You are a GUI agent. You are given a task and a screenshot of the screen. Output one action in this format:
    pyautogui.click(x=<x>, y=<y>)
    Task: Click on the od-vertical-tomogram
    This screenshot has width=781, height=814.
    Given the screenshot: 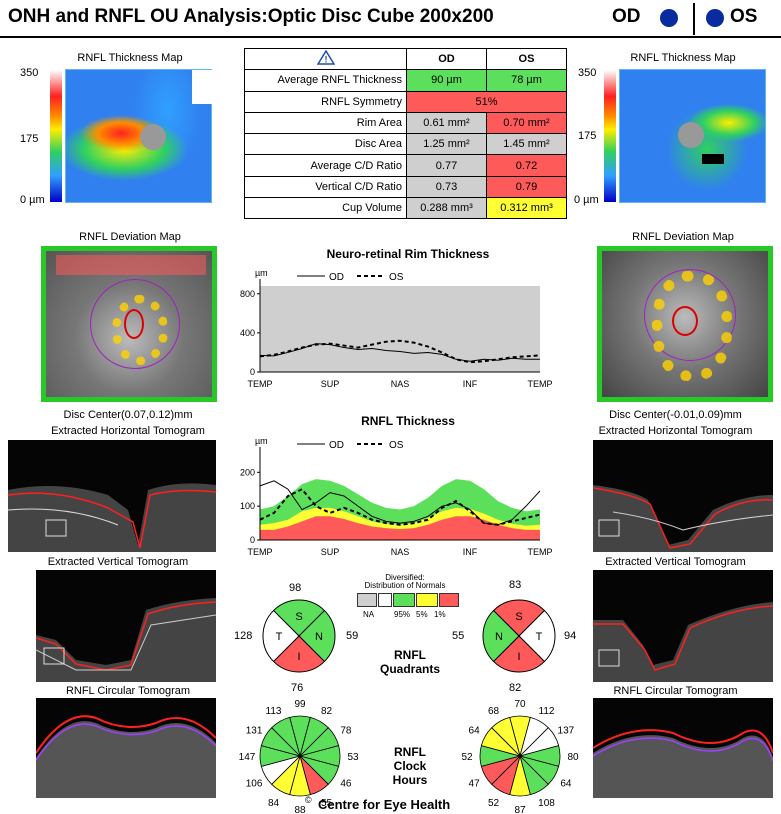 What is the action you would take?
    pyautogui.click(x=126, y=626)
    